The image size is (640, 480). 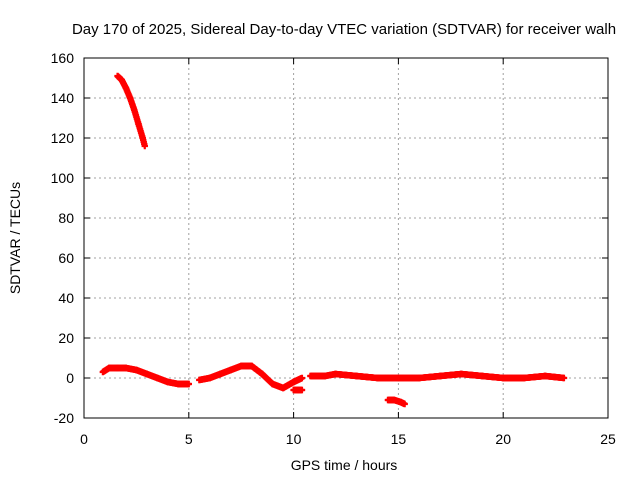 What do you see at coordinates (251, 377) in the screenshot?
I see `series-segment-main-band-b` at bounding box center [251, 377].